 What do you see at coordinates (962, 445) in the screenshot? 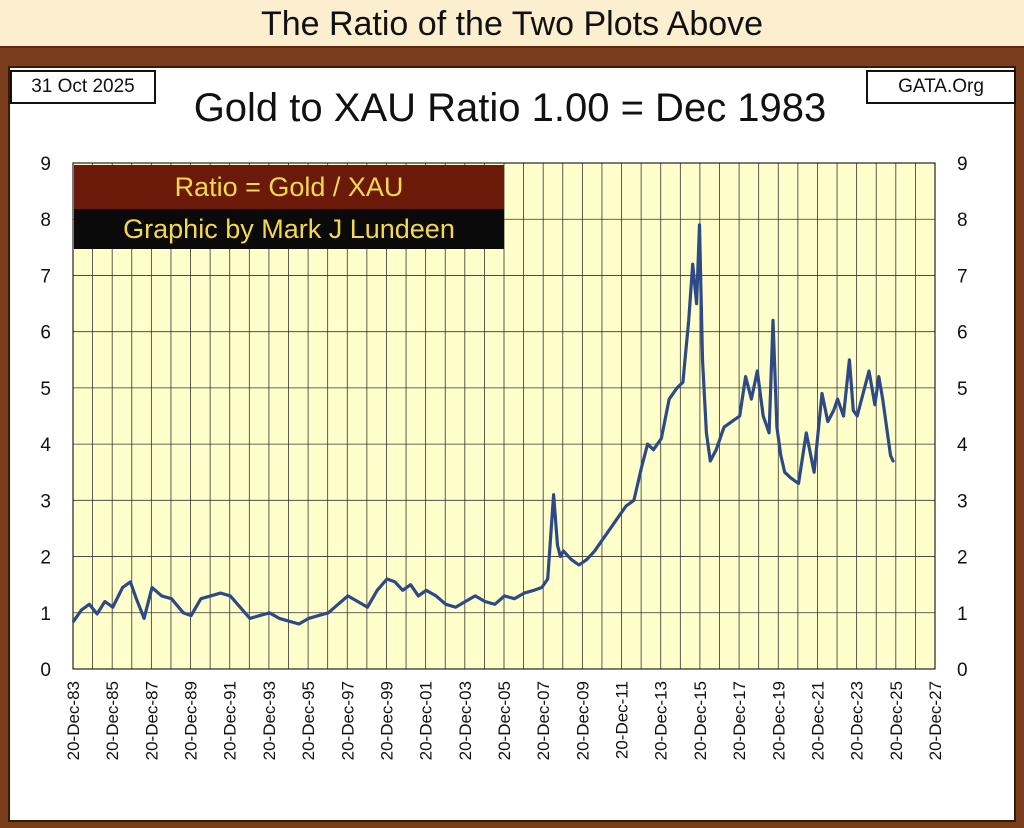
I see `y-tick-label-right: 4` at bounding box center [962, 445].